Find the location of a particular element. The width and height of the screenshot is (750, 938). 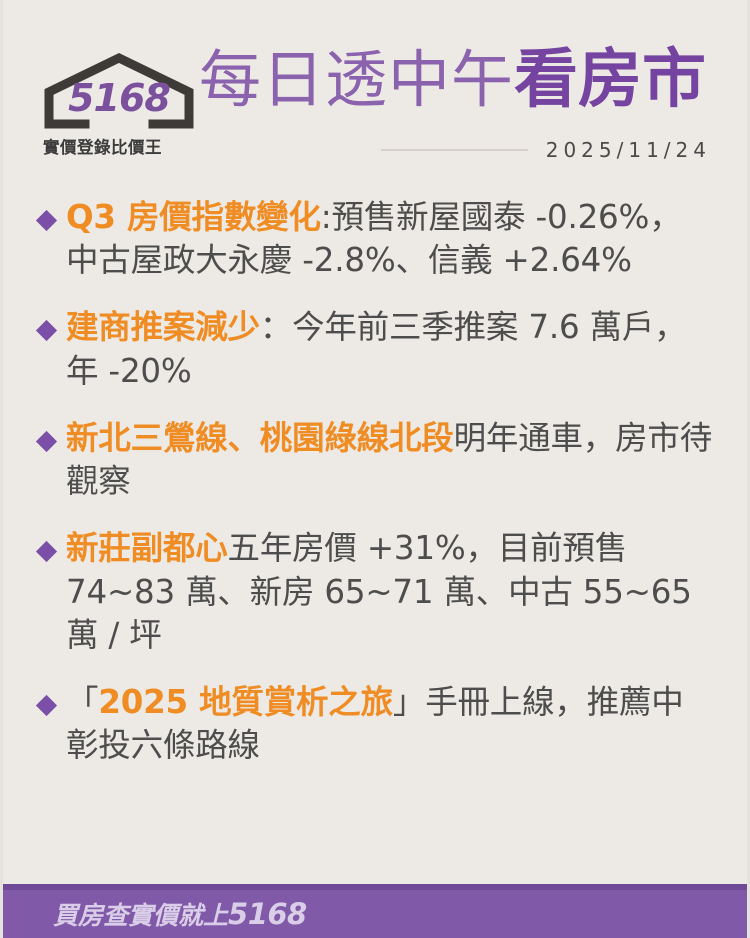

bullet-text: 建商推案減少：今年前三季推案 7.6 萬戶，年 -20% is located at coordinates (389, 349).